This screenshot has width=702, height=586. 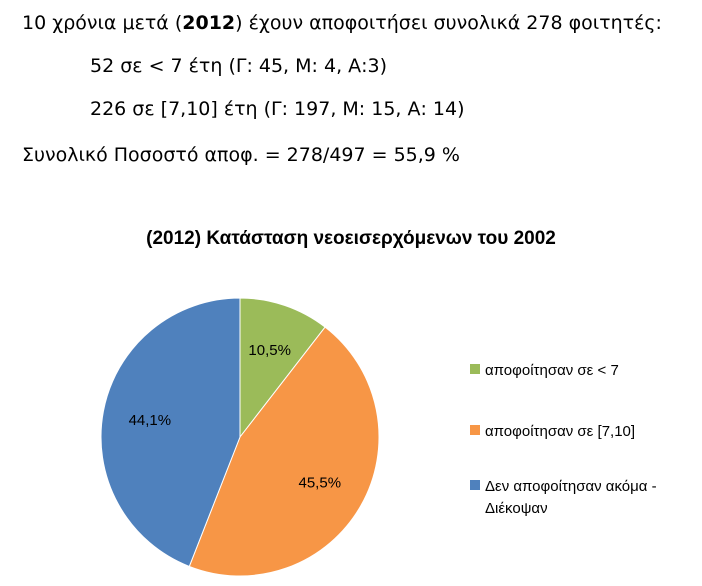 What do you see at coordinates (475, 485) in the screenshot?
I see `legend-swatch-blue` at bounding box center [475, 485].